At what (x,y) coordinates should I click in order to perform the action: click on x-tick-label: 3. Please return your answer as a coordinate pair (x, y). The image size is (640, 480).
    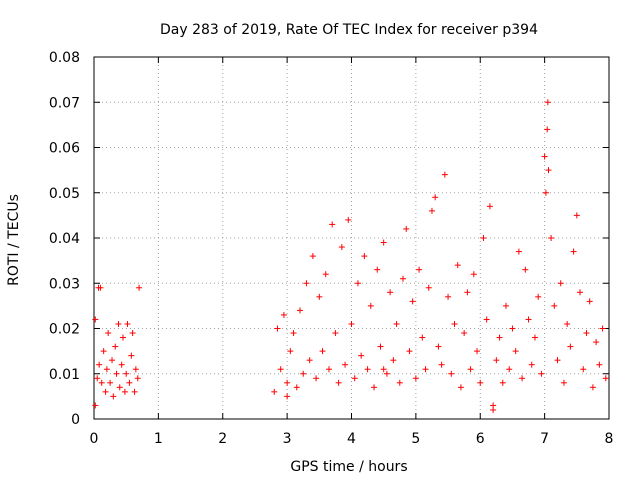
    Looking at the image, I should click on (287, 439).